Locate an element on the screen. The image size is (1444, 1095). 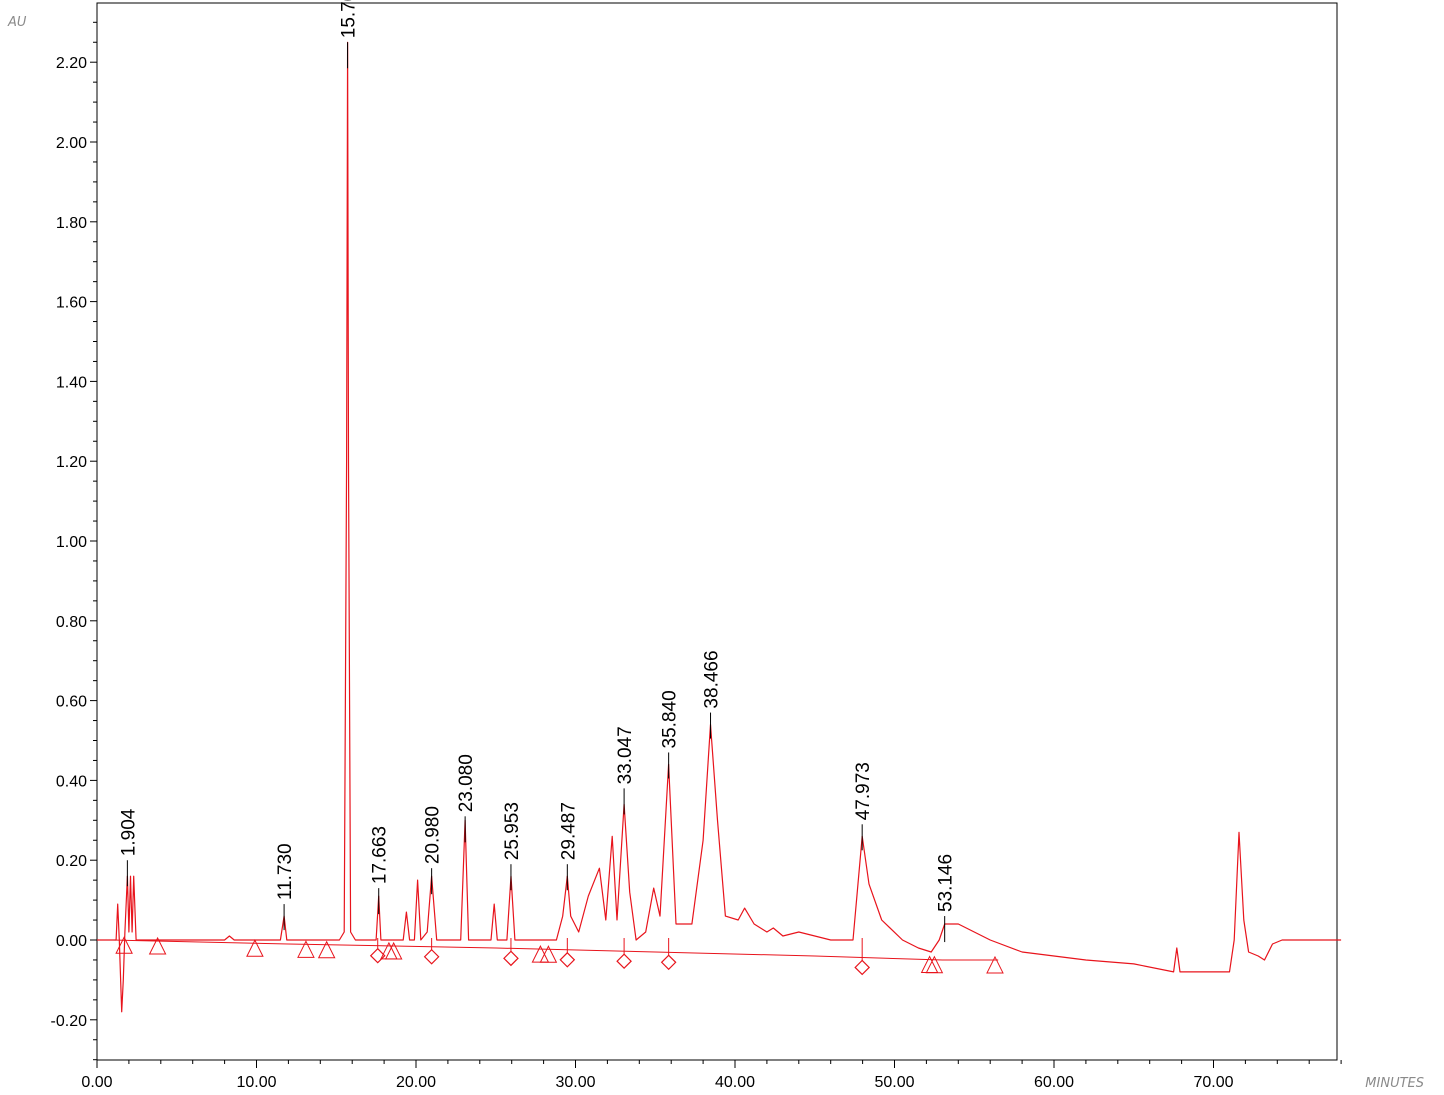
x-tick-label: 0.00 is located at coordinates (96, 1082).